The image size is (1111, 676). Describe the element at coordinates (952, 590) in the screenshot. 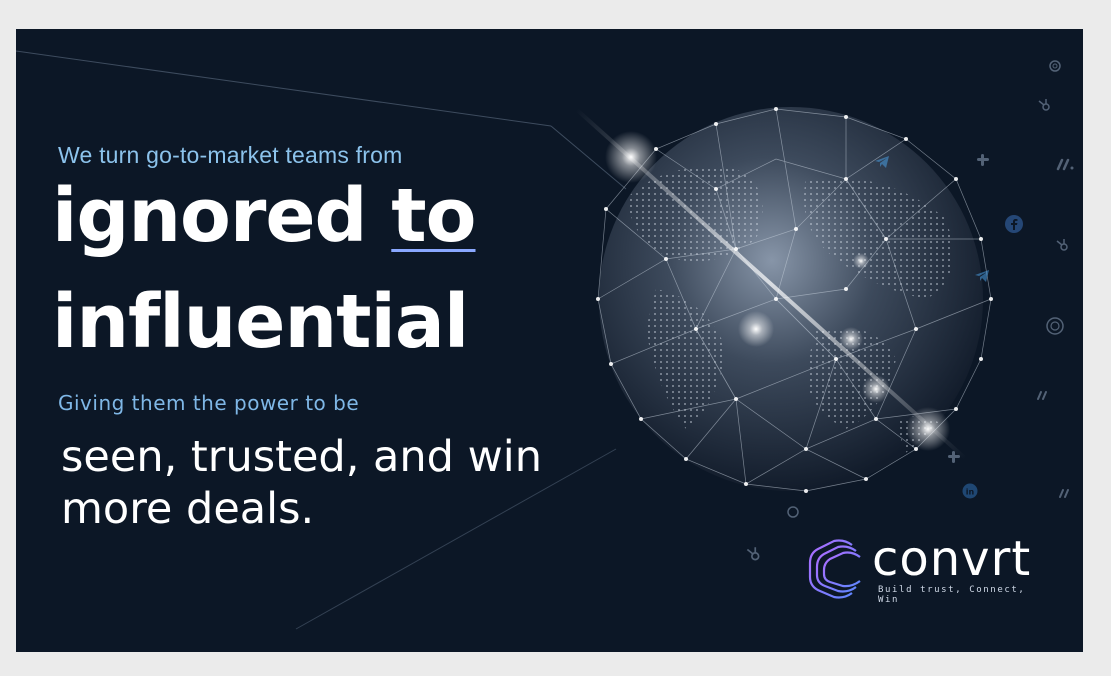

I see `brand-slogan-line-1: Build trust, Connect,` at that location.